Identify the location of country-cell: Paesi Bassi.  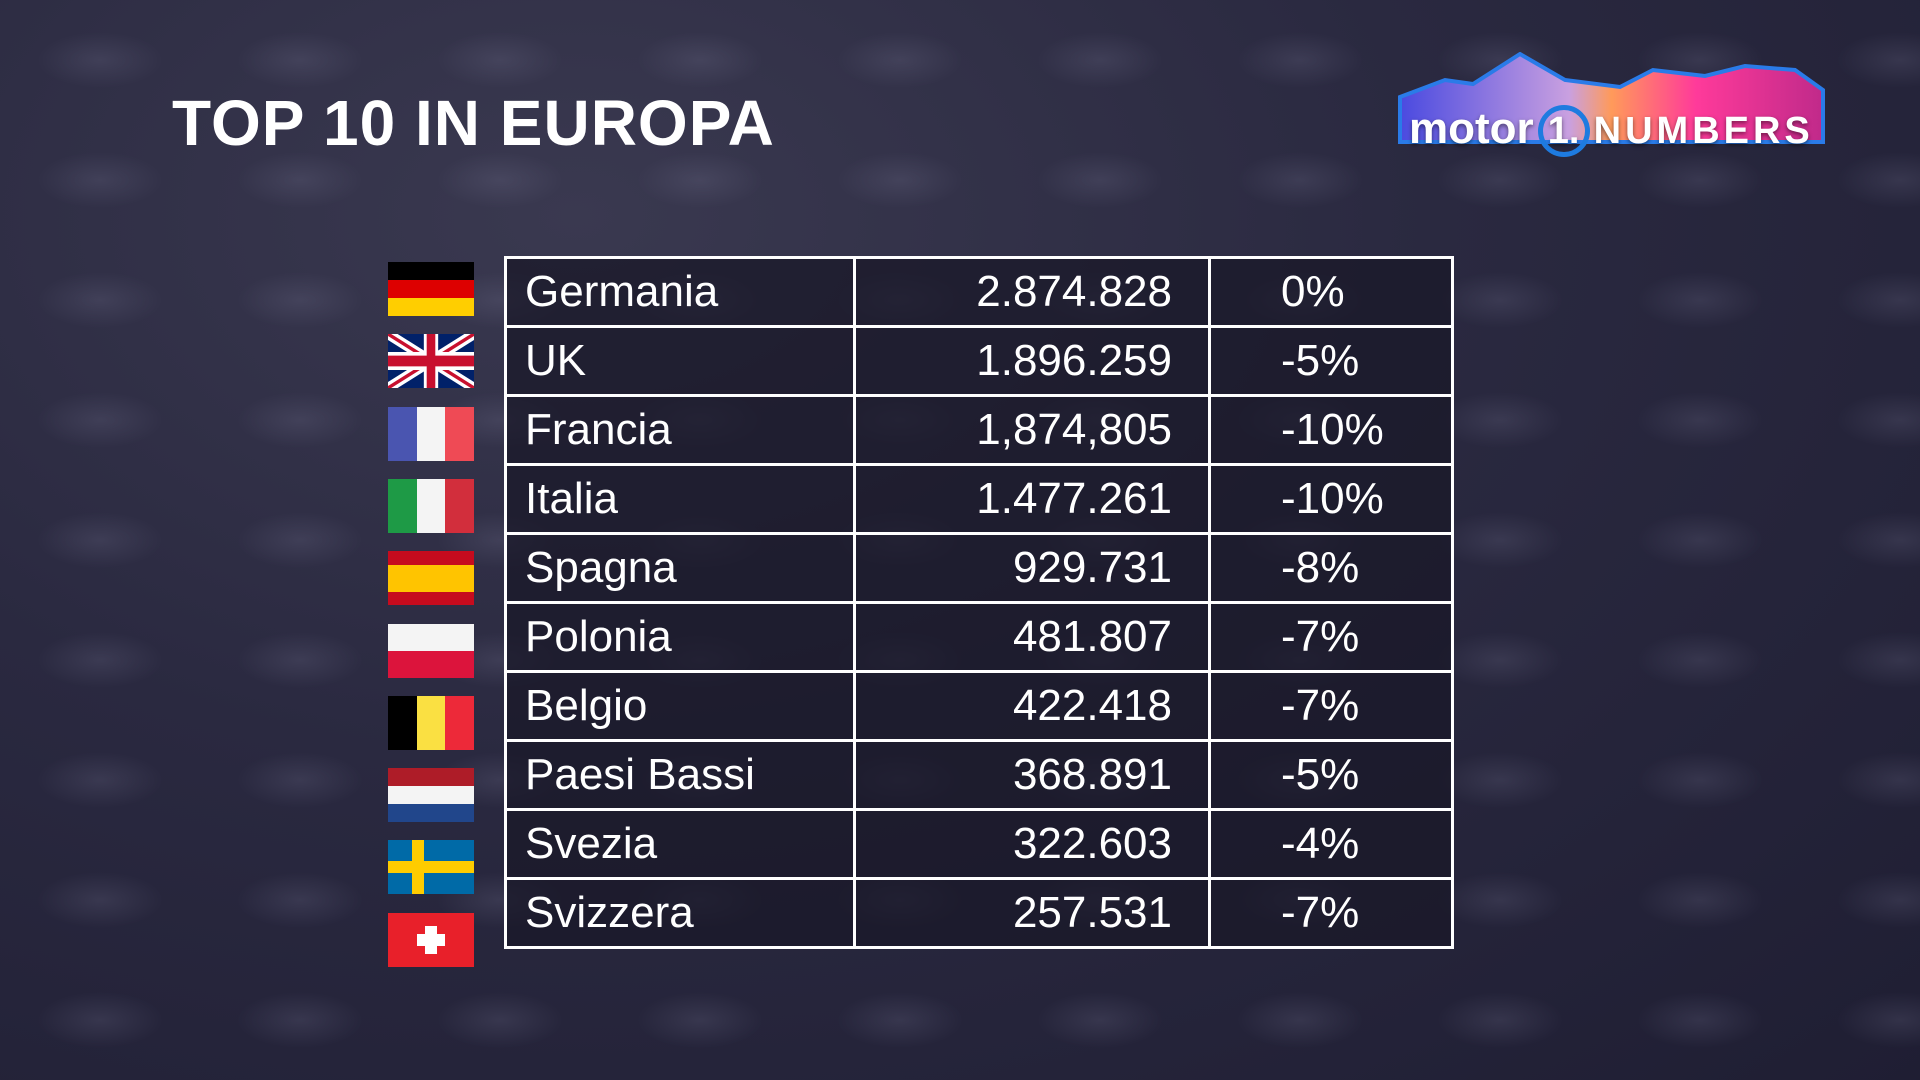
(680, 775).